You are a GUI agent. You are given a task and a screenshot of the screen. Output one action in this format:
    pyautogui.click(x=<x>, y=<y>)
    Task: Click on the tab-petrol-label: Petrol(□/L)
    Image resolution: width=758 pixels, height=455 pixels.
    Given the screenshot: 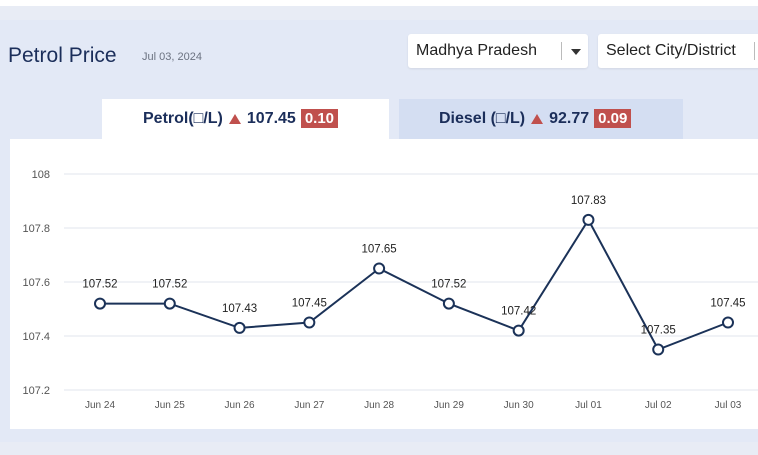 What is the action you would take?
    pyautogui.click(x=183, y=118)
    